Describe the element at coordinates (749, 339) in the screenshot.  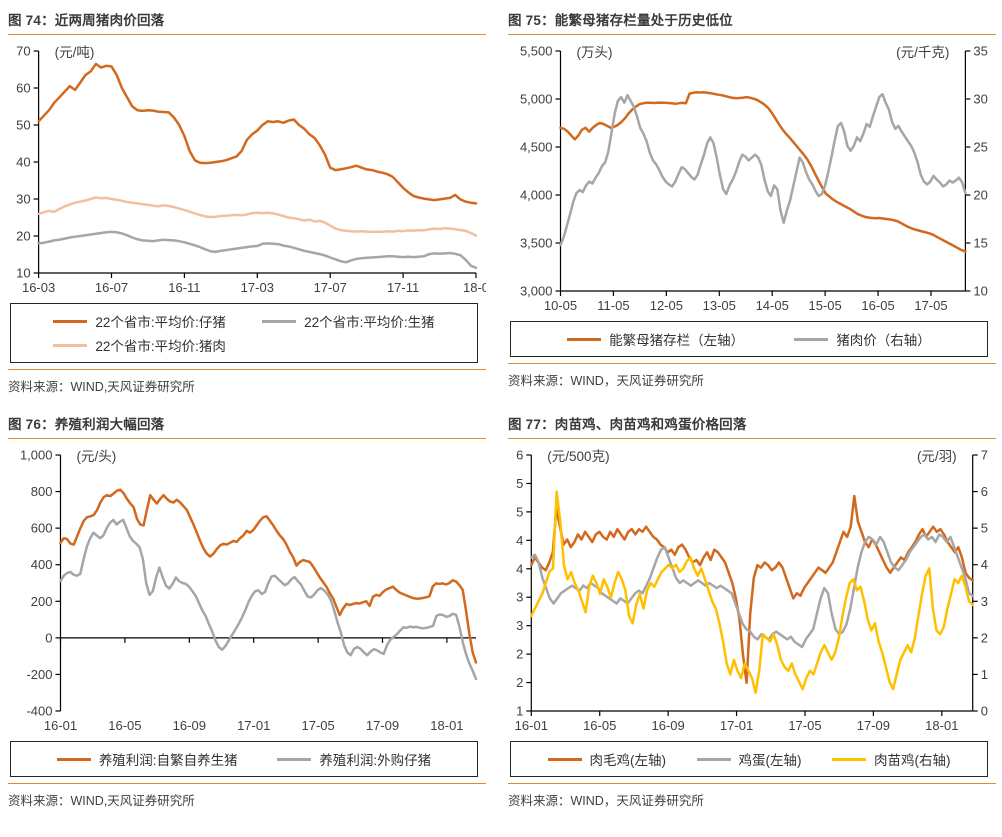
I see `chart-75-legend: 能繁母猪存栏（左轴） 猪肉价（右轴）` at that location.